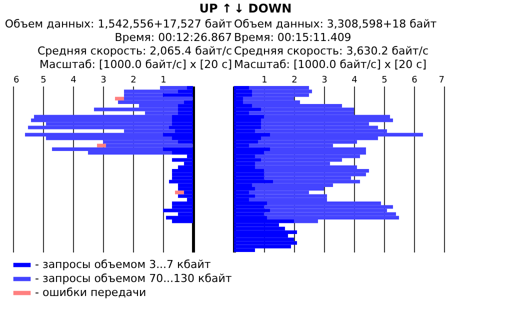  Describe the element at coordinates (173, 37) in the screenshot. I see `text: Время: 00:12:26.867` at that location.